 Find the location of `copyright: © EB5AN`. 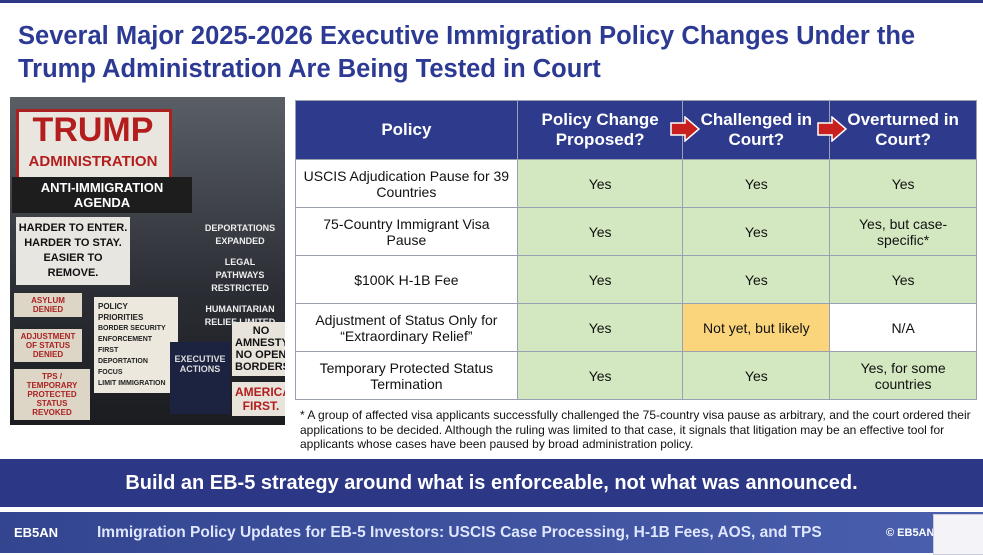

copyright: © EB5AN is located at coordinates (910, 533).